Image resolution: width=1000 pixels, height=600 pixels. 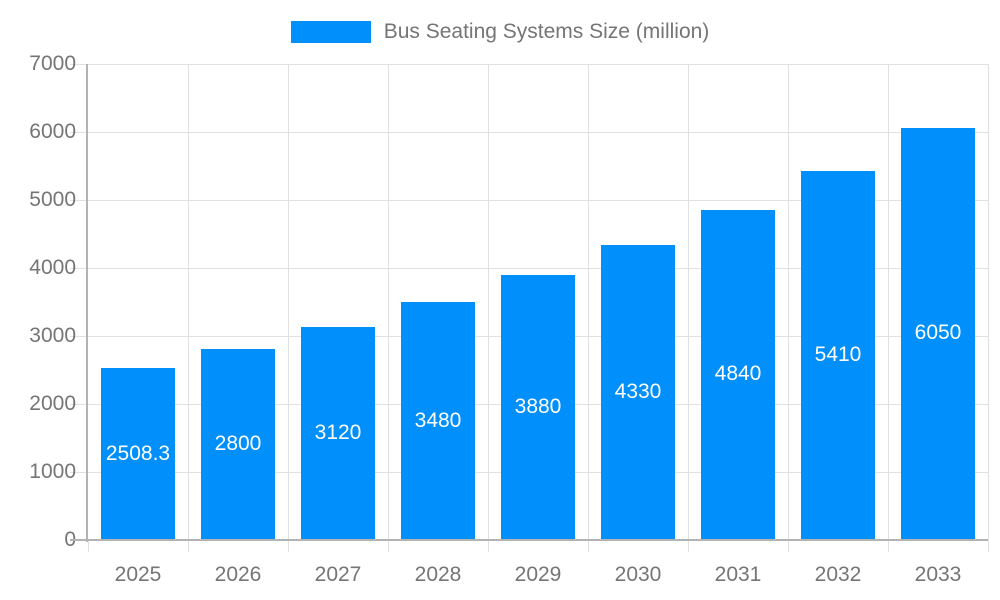 I want to click on y-axis-label: 5000, so click(x=52, y=199).